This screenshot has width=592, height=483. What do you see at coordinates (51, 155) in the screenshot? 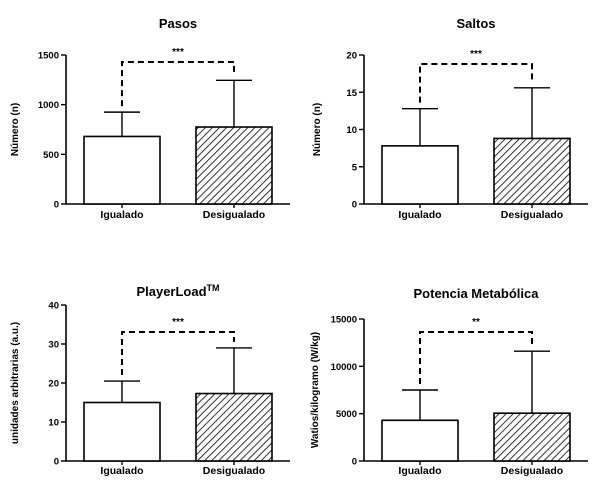
I see `y-tick-label: 500` at bounding box center [51, 155].